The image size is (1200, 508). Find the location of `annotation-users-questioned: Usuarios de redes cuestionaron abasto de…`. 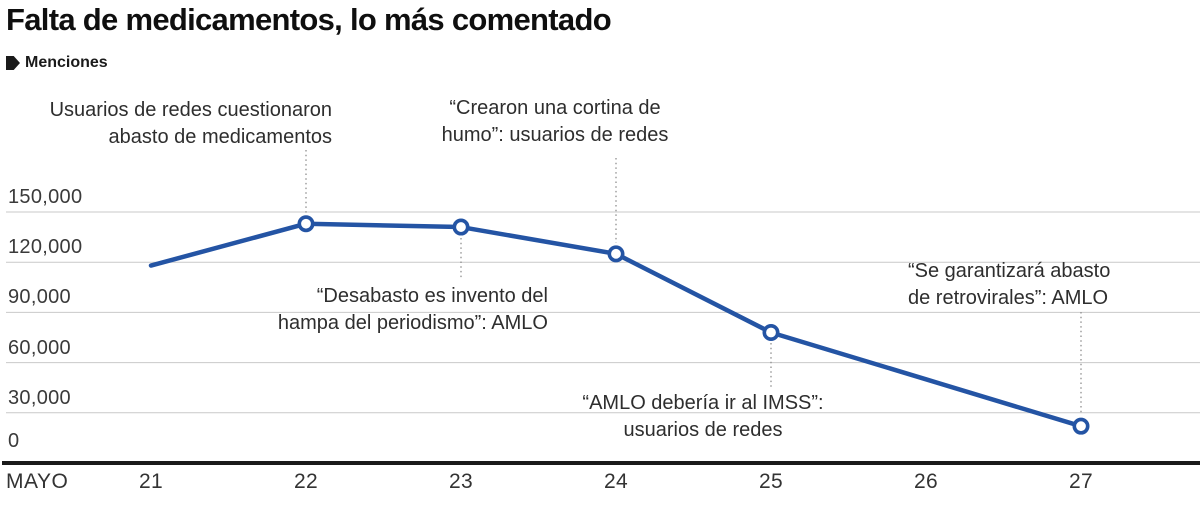

annotation-users-questioned: Usuarios de redes cuestionaron abasto de… is located at coordinates (191, 124).